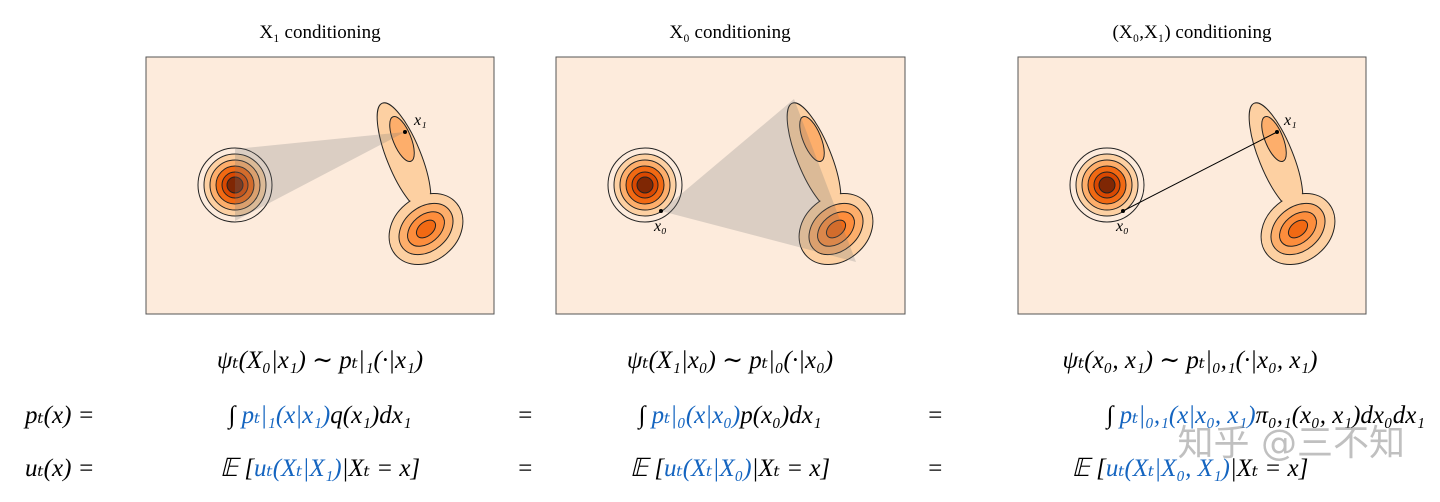 This screenshot has height=502, width=1440. Describe the element at coordinates (1340, 415) in the screenshot. I see `term-suffix: π₀,₁(x₀, x₁)dx₀dx₁` at that location.